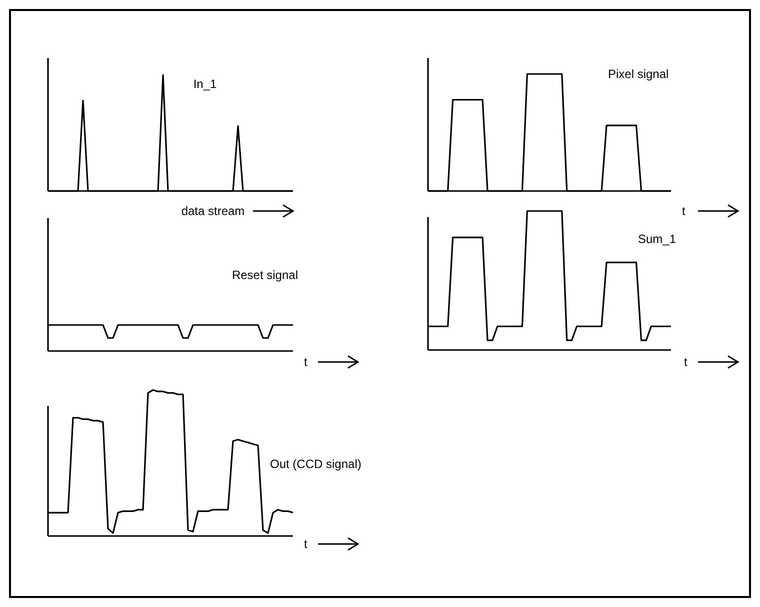 The image size is (760, 607). I want to click on chart-title: Reset signal, so click(265, 275).